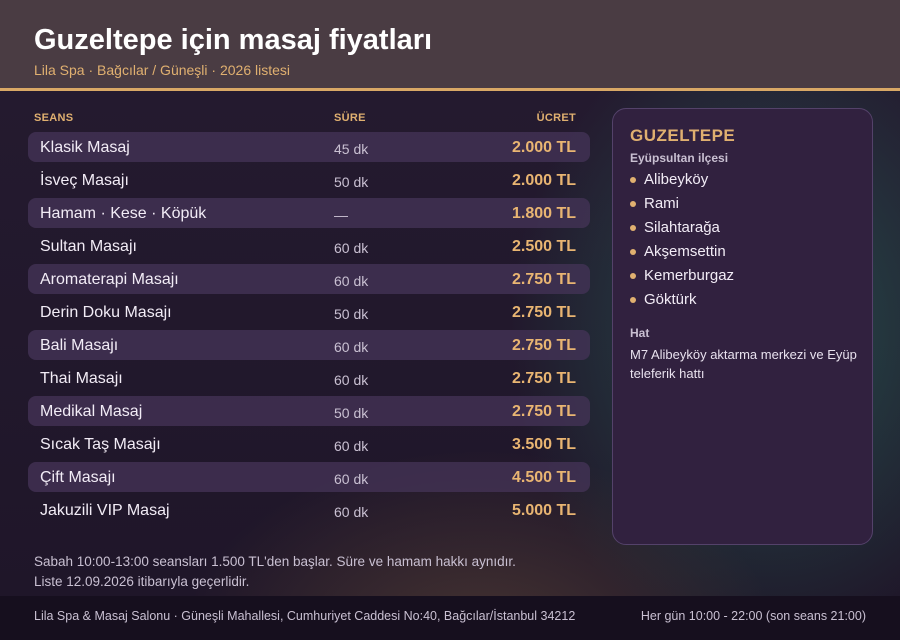 The width and height of the screenshot is (900, 640). Describe the element at coordinates (543, 213) in the screenshot. I see `row-price: 1.800 TL` at that location.